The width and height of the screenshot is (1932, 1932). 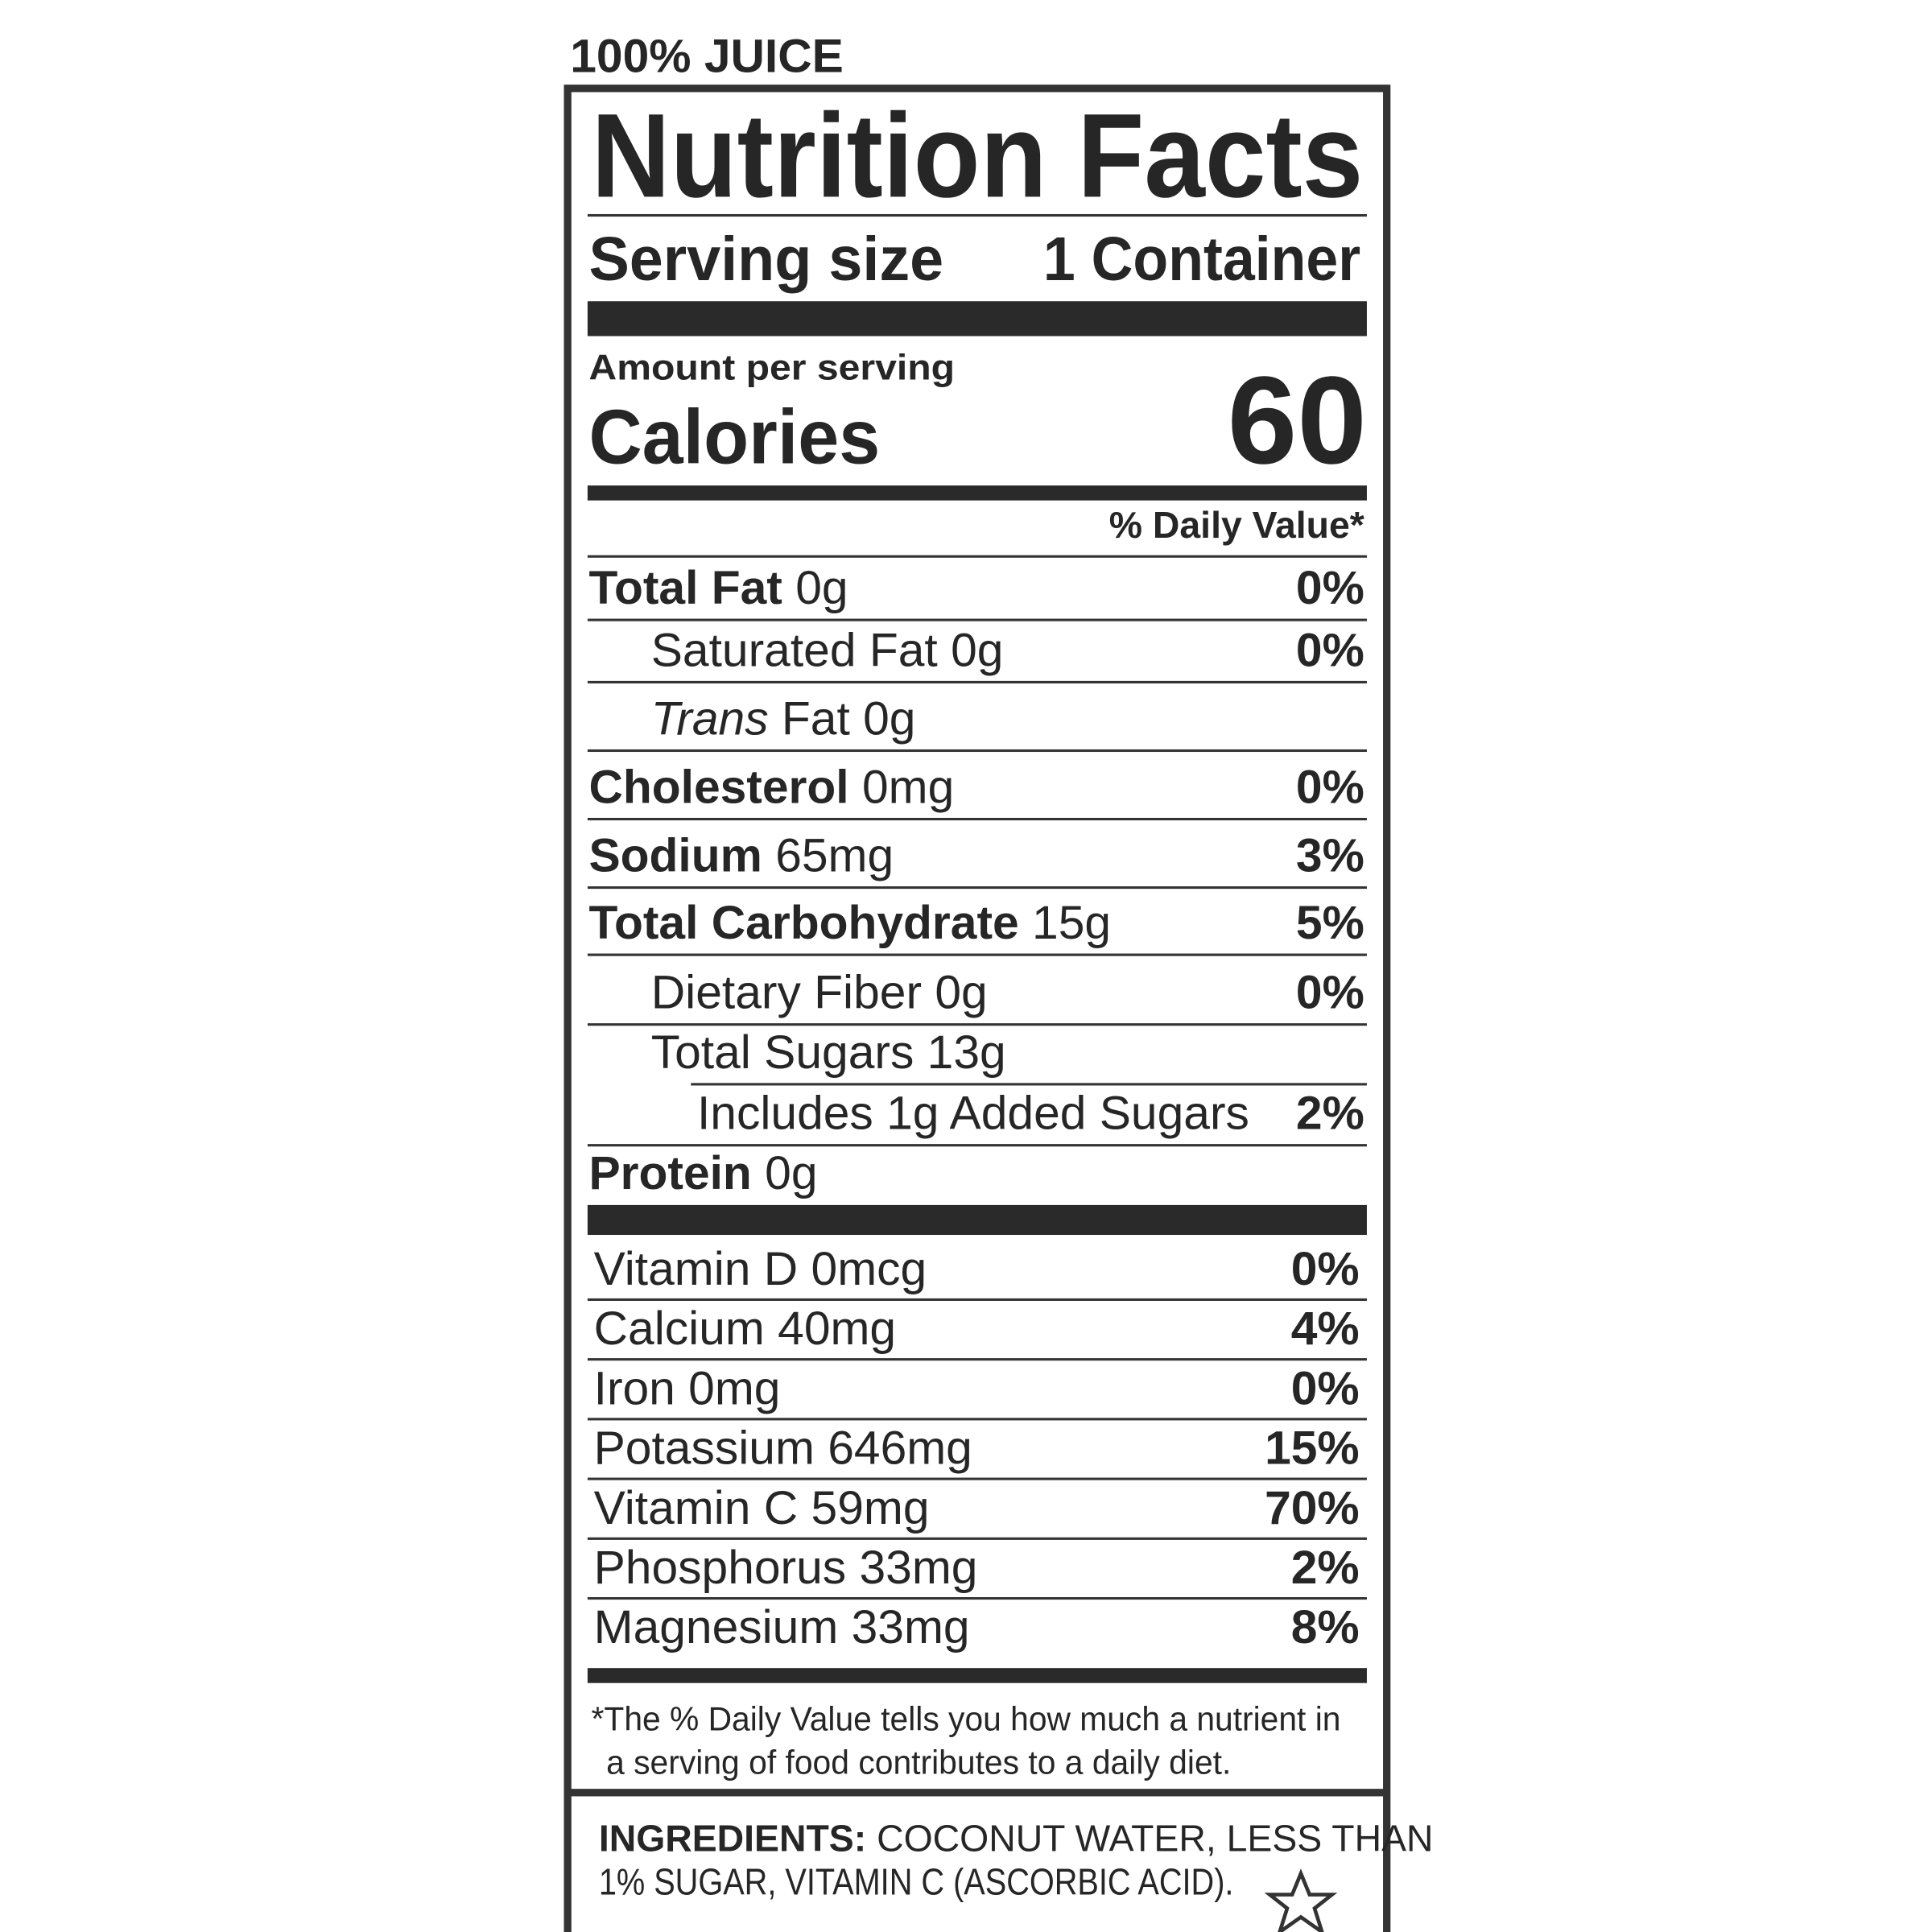 What do you see at coordinates (786, 993) in the screenshot?
I see `nutrient-name: Dietary Fiber` at bounding box center [786, 993].